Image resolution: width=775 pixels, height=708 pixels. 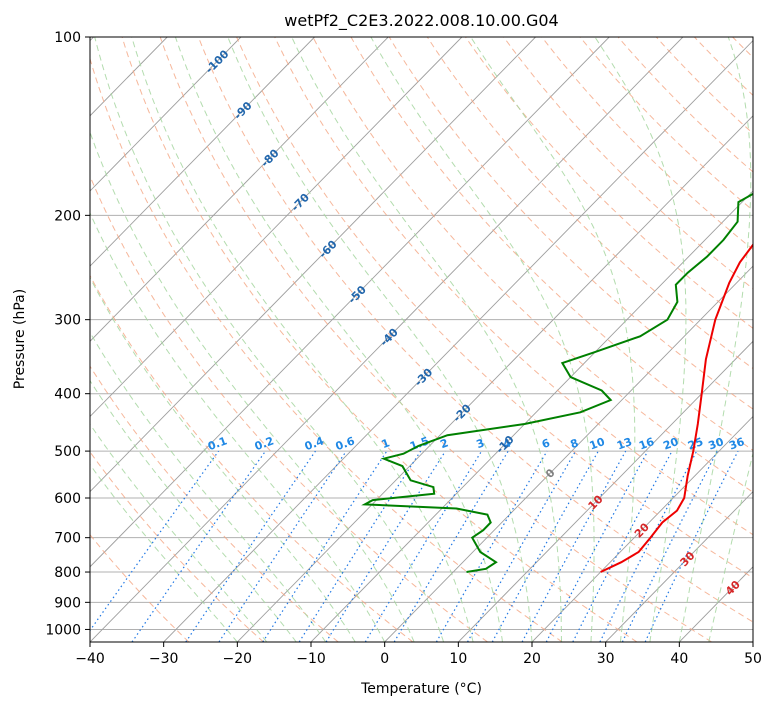 What do you see at coordinates (444, 443) in the screenshot?
I see `mixing-ratio-label: 2` at bounding box center [444, 443].